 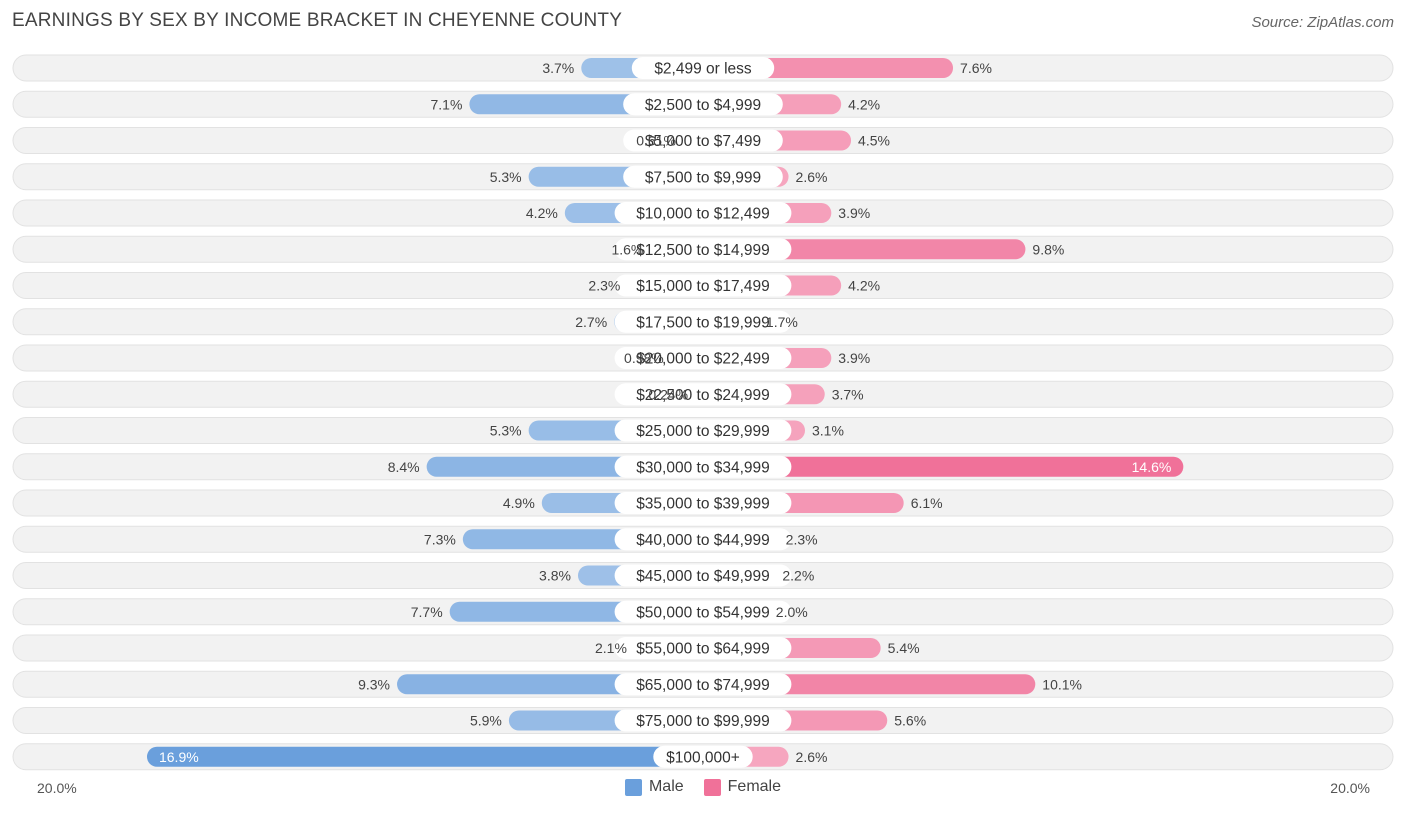 I want to click on category-label: $100,000+, so click(x=703, y=757).